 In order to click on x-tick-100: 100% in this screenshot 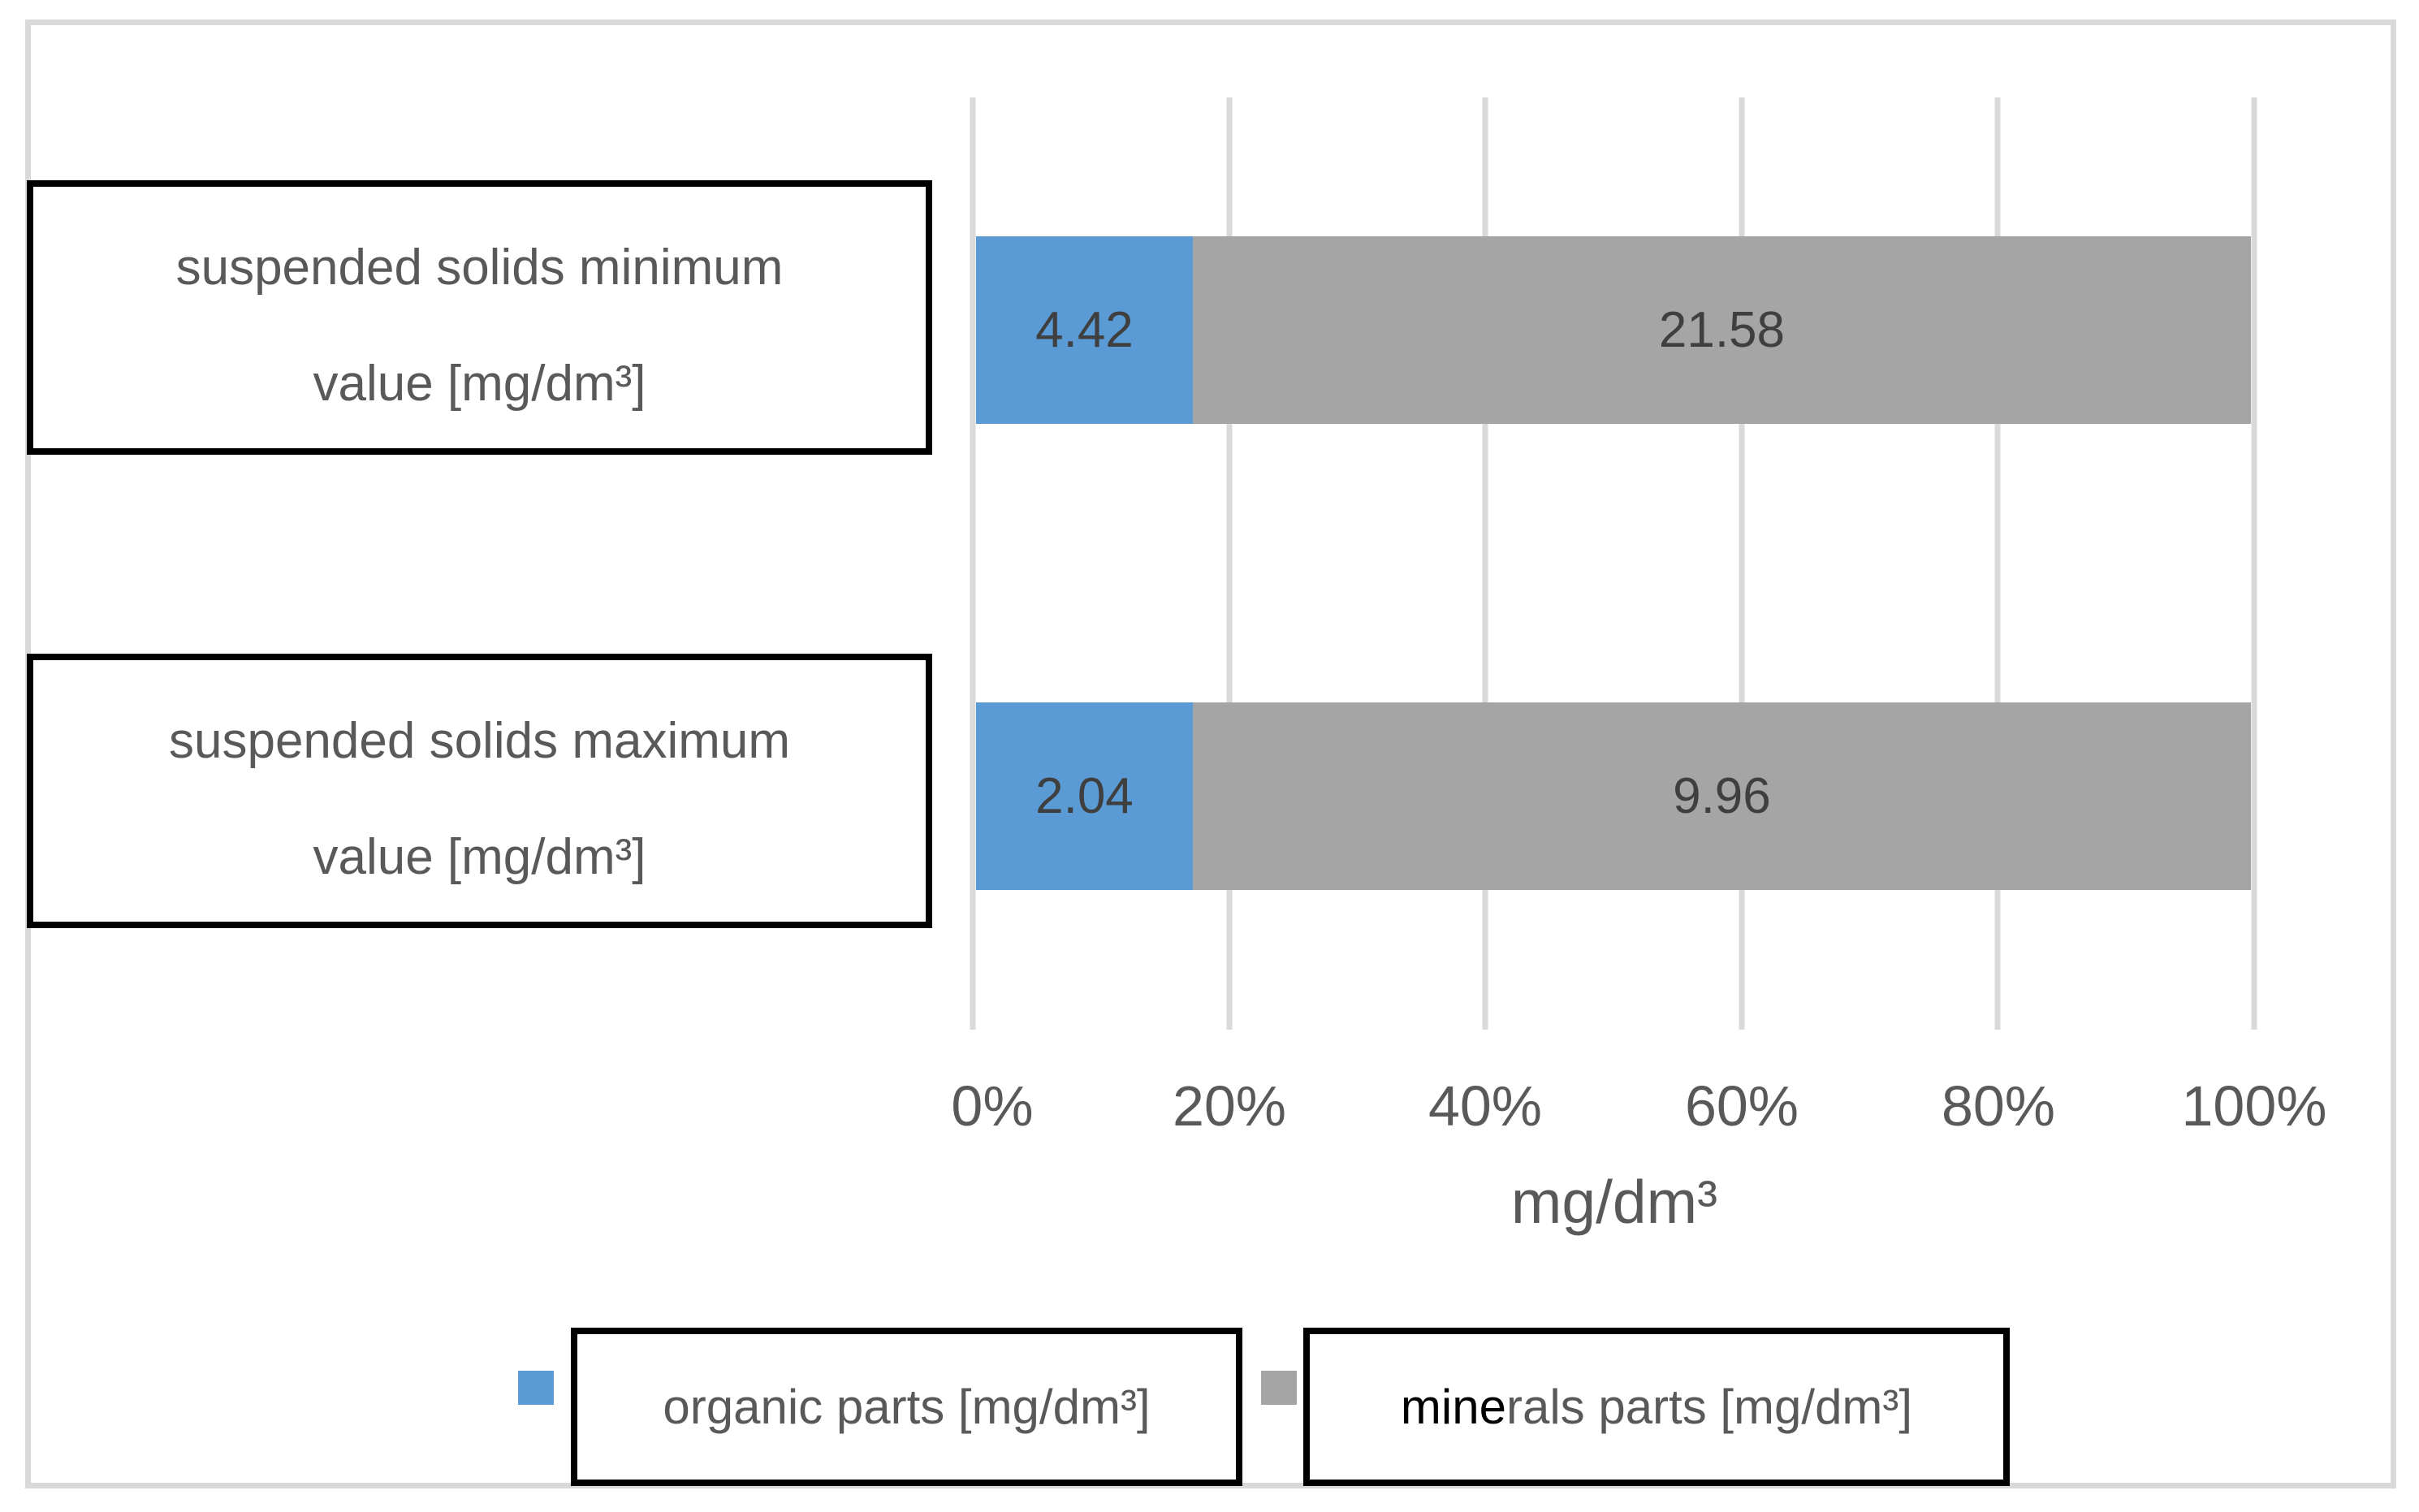, I will do `click(2254, 1106)`.